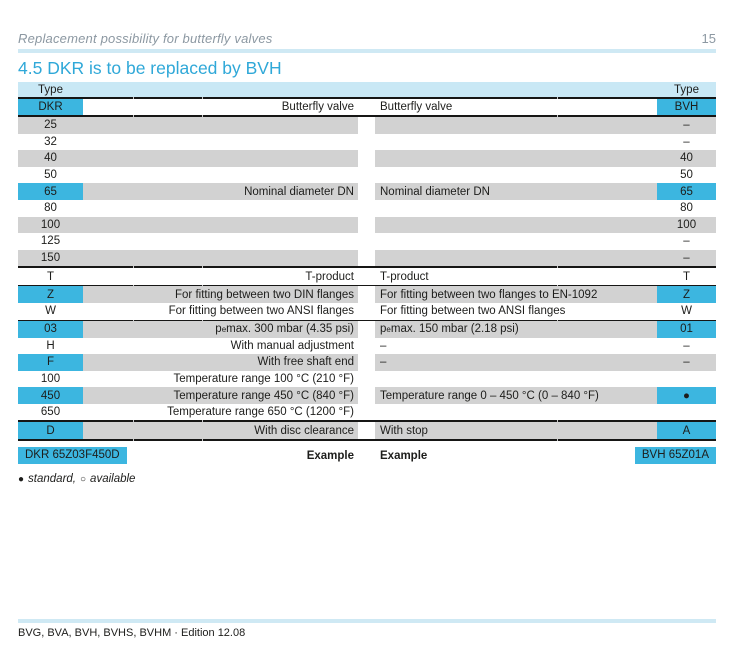 This screenshot has width=733, height=646. What do you see at coordinates (367, 346) in the screenshot?
I see `table-row: H With manual adjustment – –` at bounding box center [367, 346].